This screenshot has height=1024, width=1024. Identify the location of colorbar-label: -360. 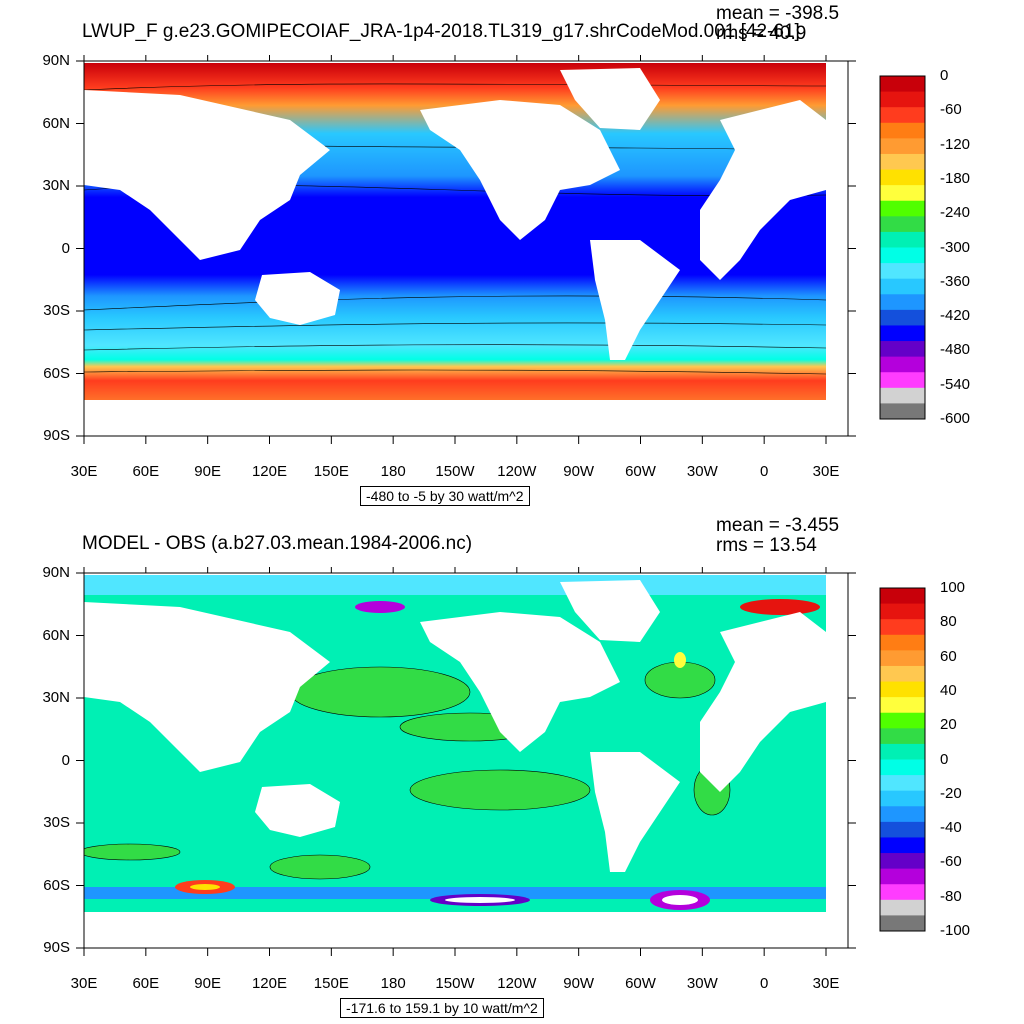
(955, 281).